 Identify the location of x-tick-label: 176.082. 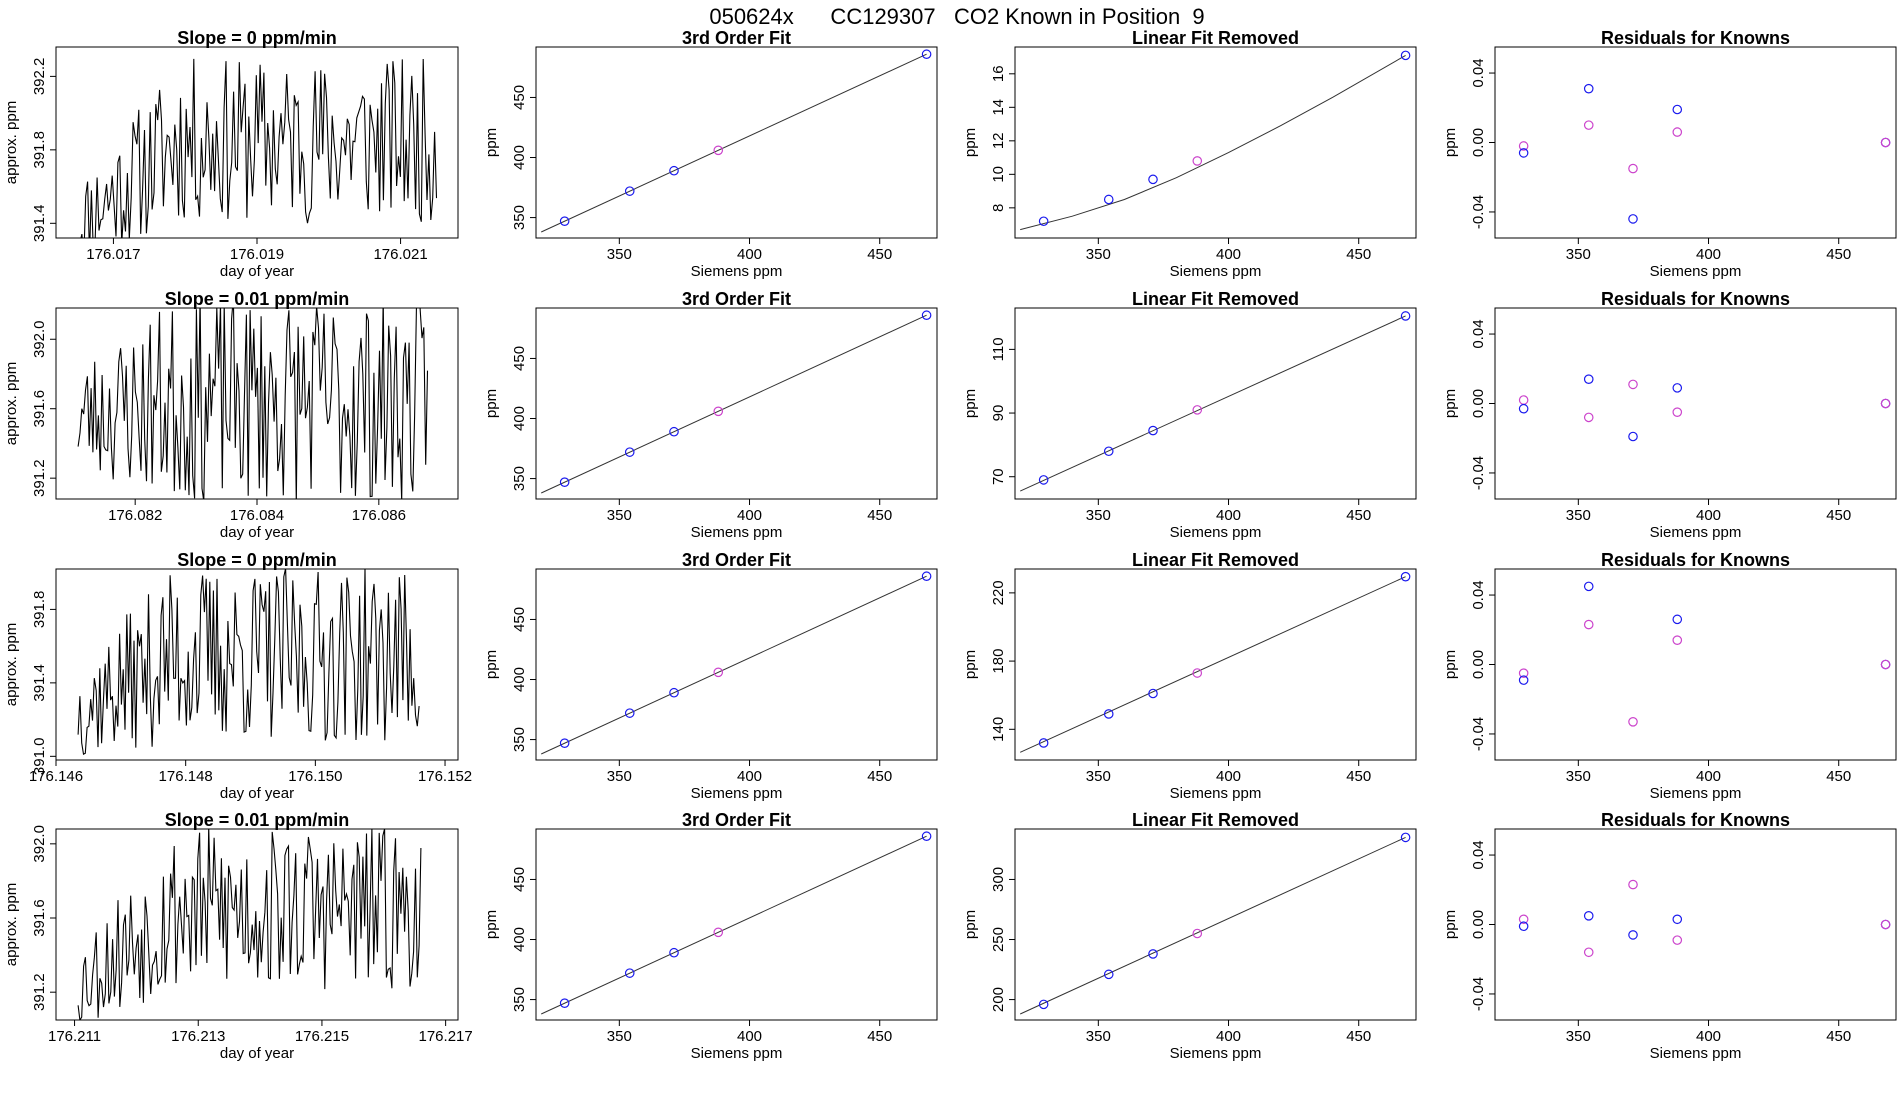
(135, 515).